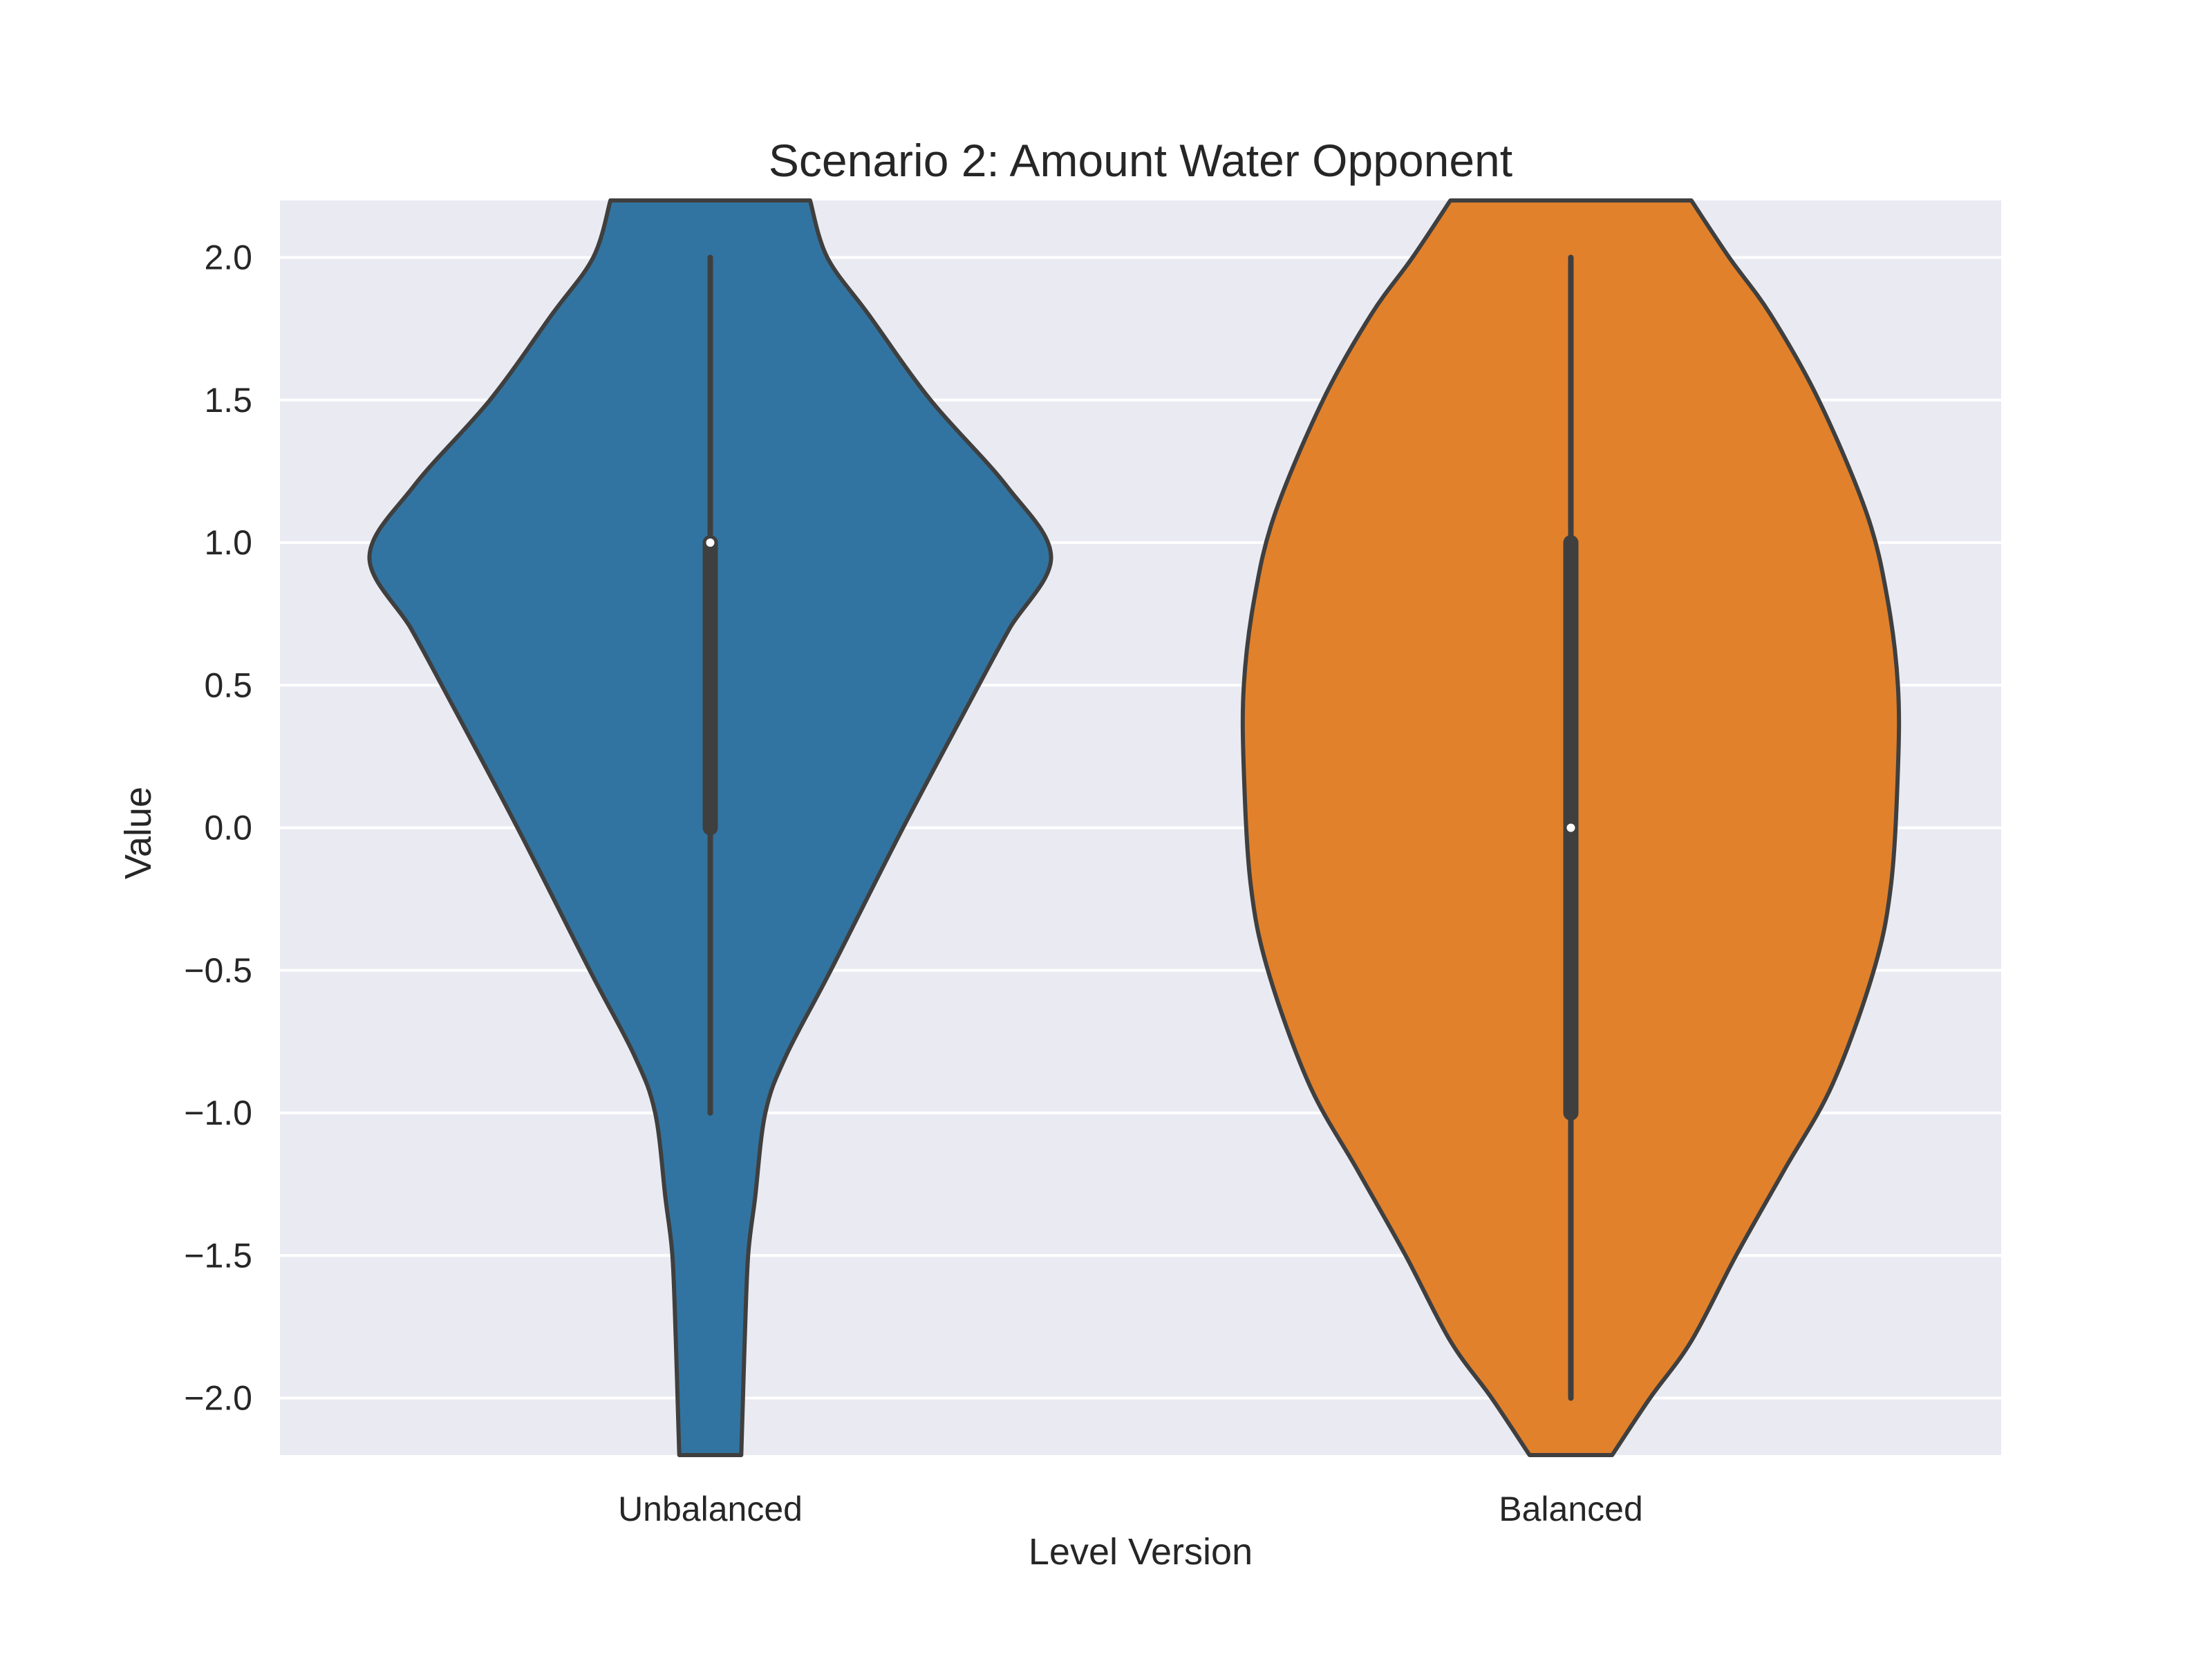 The height and width of the screenshot is (1659, 2212). I want to click on chart-title: Scenario 2: Amount Water Opponent, so click(1140, 160).